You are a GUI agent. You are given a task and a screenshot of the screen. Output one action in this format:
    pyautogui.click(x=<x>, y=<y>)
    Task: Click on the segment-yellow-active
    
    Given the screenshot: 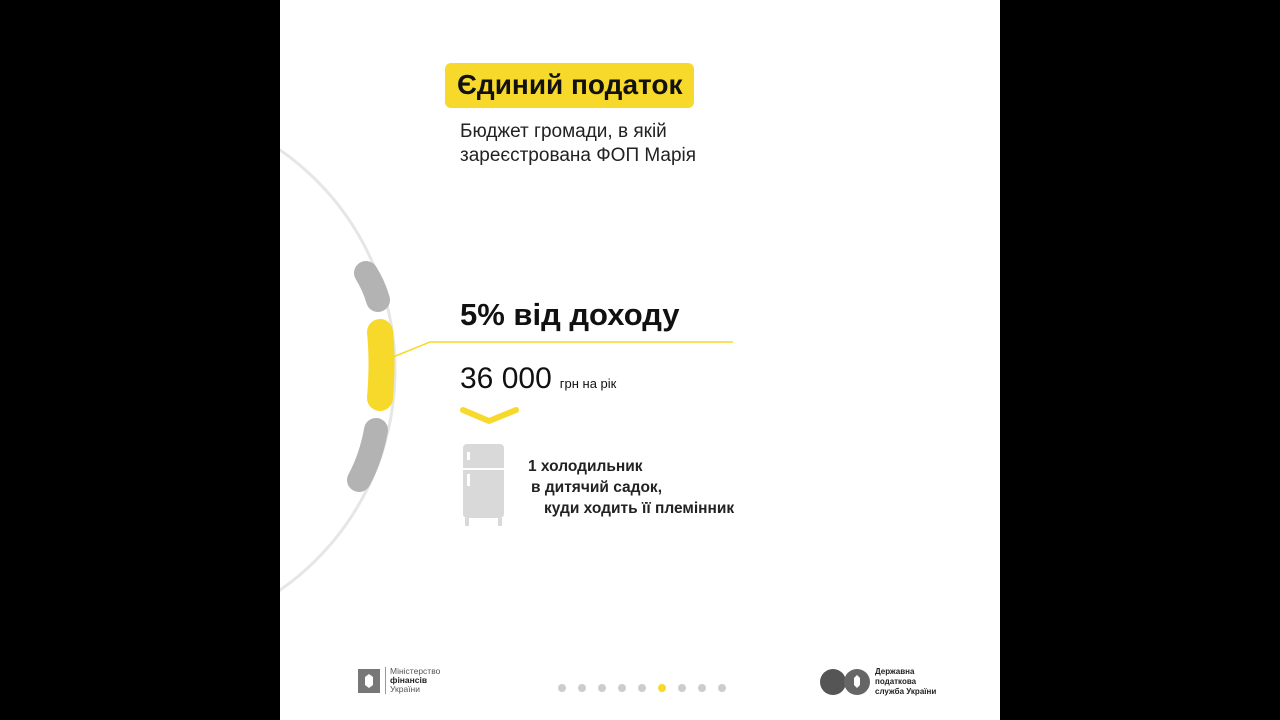 What is the action you would take?
    pyautogui.click(x=381, y=365)
    